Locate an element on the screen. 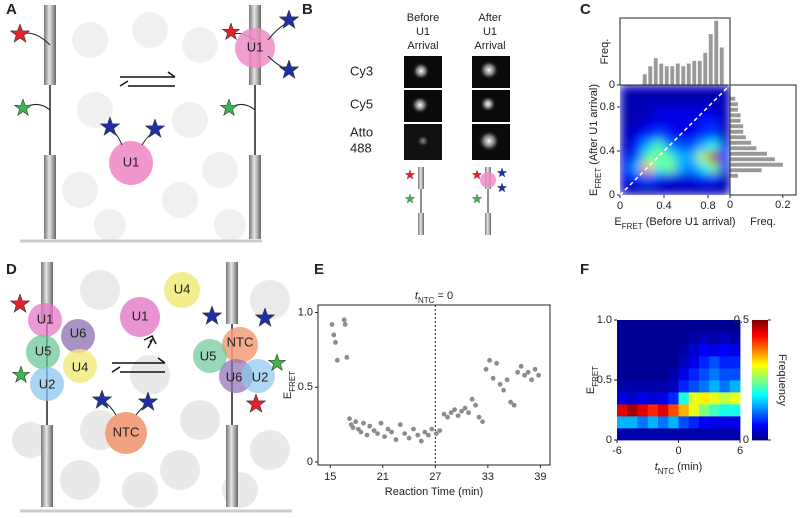 The image size is (800, 518). label-part: (After U1 arrival) is located at coordinates (594, 126).